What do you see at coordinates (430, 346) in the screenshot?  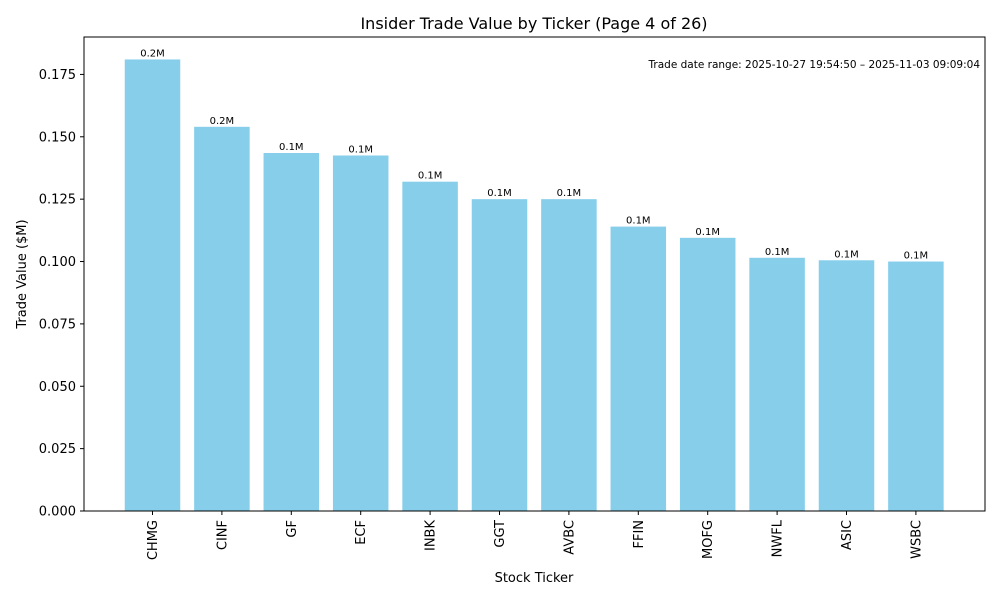 I see `bar-inbk` at bounding box center [430, 346].